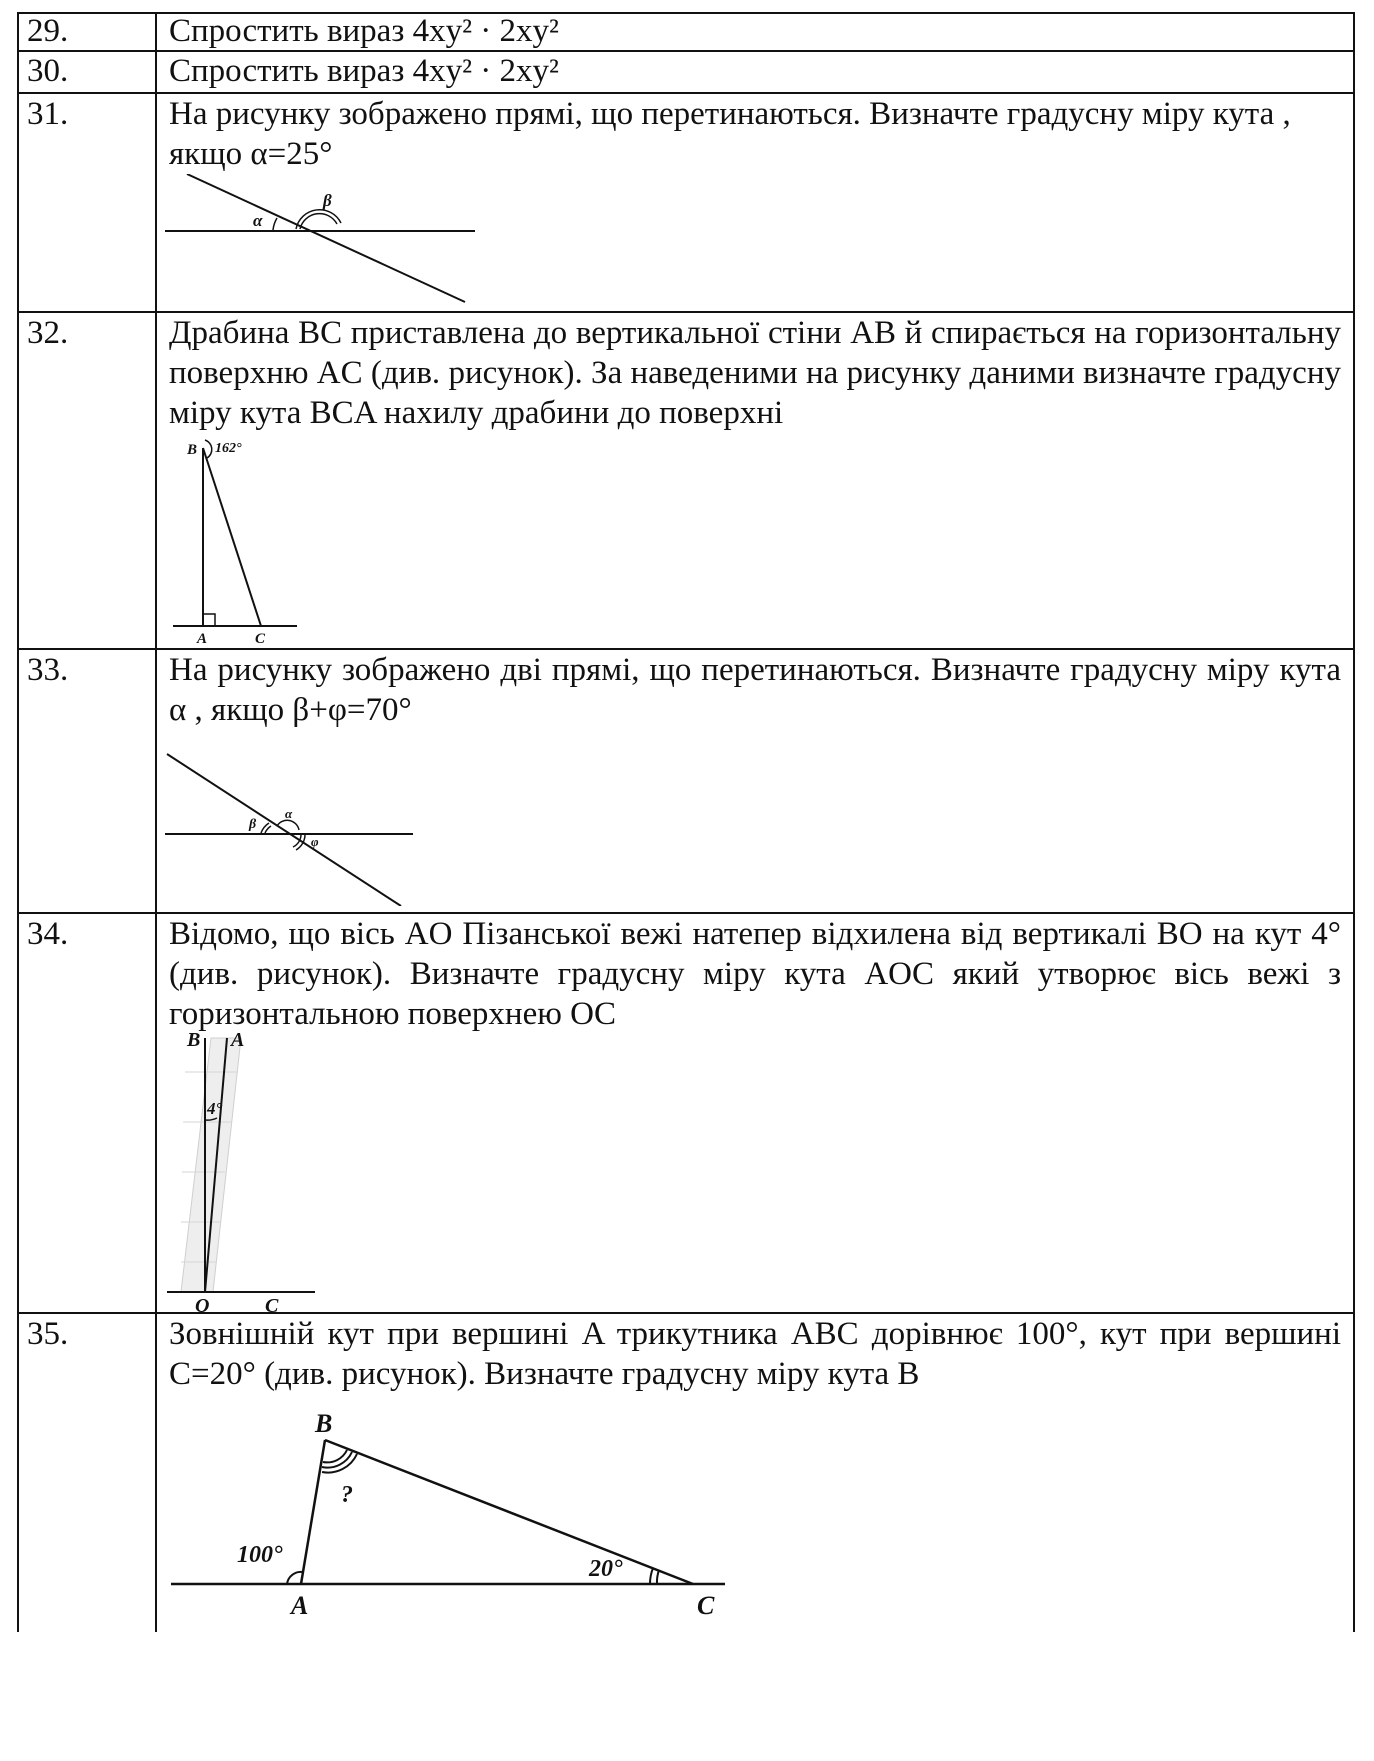  I want to click on table-row: 30. Спростить вираз 4xy² · 2xy², so click(687, 73).